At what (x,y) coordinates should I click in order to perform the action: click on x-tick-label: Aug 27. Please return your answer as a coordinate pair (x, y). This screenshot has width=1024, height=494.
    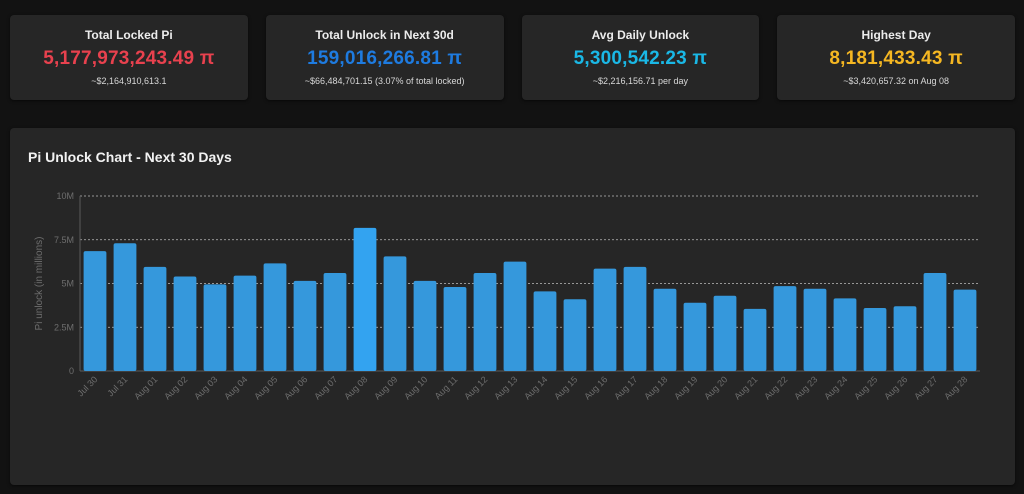
    Looking at the image, I should click on (925, 387).